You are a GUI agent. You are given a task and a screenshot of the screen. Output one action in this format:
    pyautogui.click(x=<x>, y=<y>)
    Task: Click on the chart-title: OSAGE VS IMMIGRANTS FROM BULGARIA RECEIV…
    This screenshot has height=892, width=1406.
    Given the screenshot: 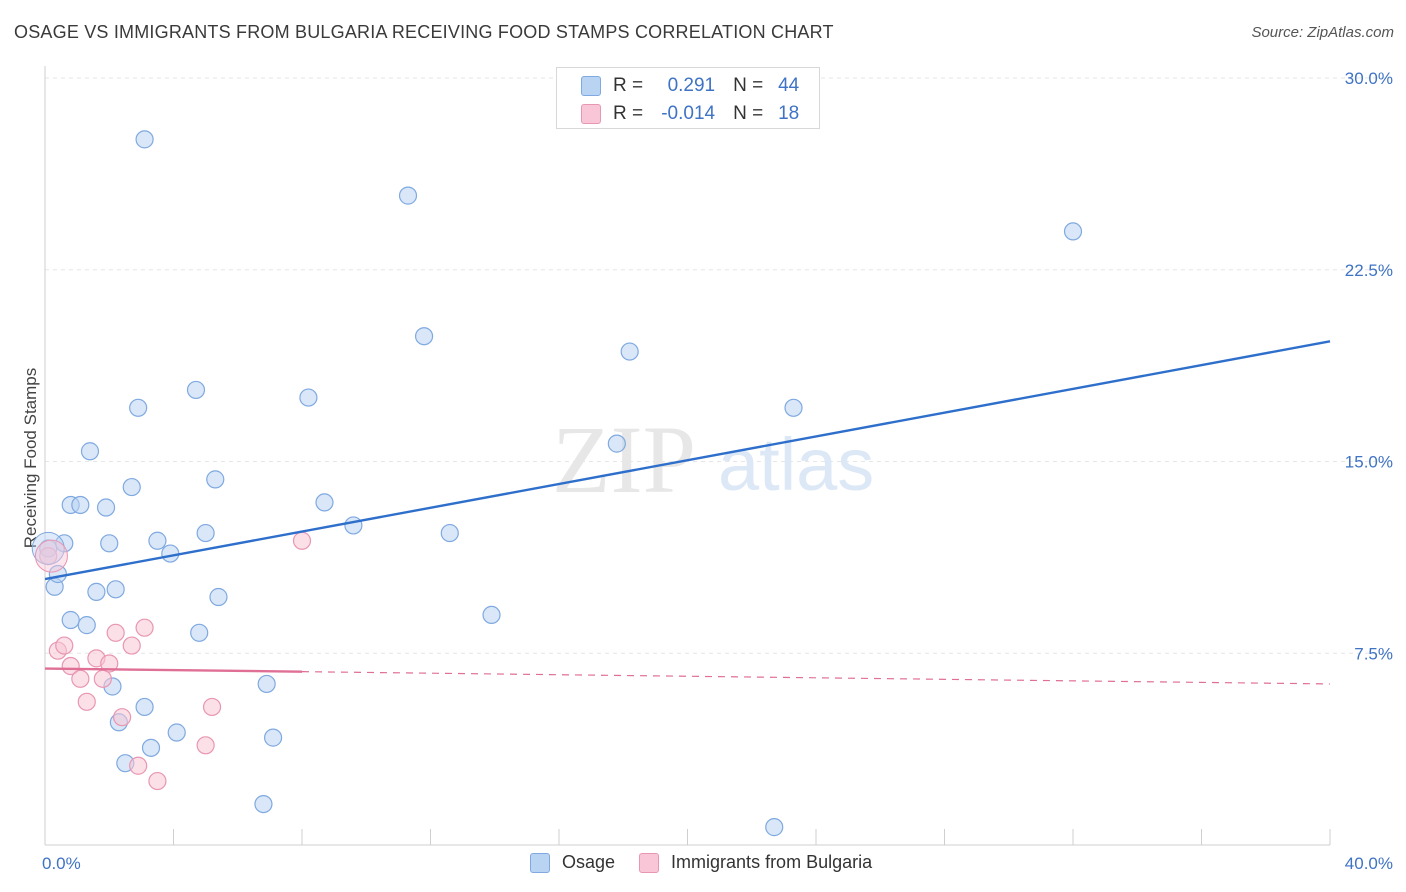 What is the action you would take?
    pyautogui.click(x=424, y=32)
    